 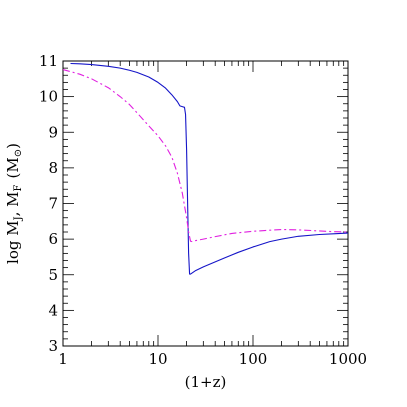 I want to click on x-tick-label: 10, so click(x=157, y=359).